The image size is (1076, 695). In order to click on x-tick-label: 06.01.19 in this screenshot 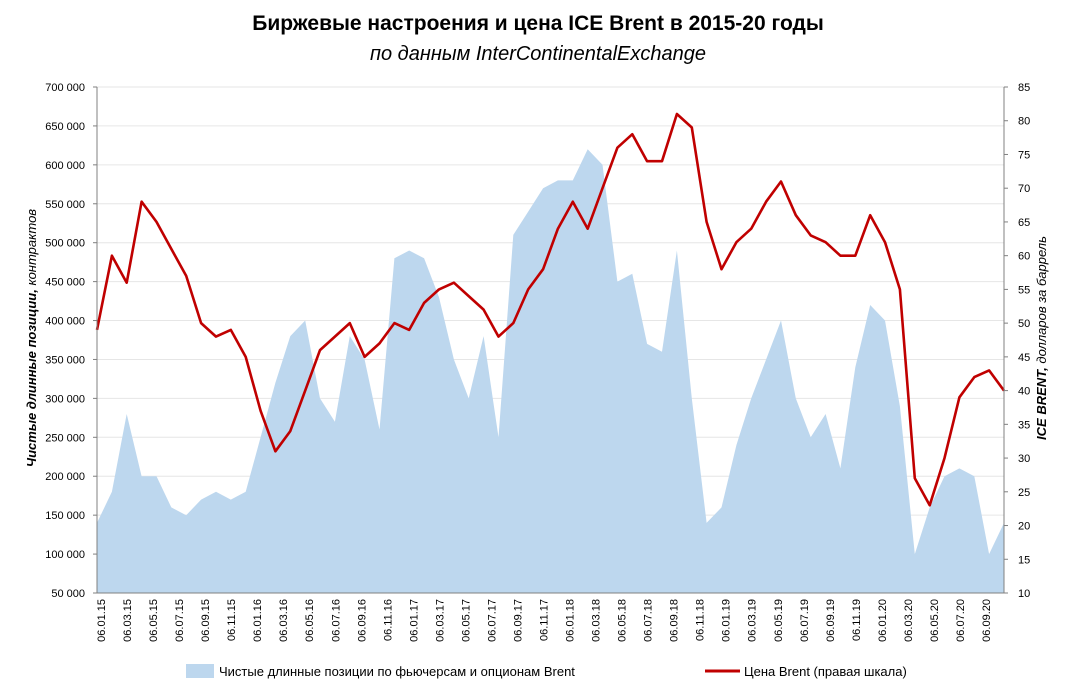, I will do `click(727, 620)`.